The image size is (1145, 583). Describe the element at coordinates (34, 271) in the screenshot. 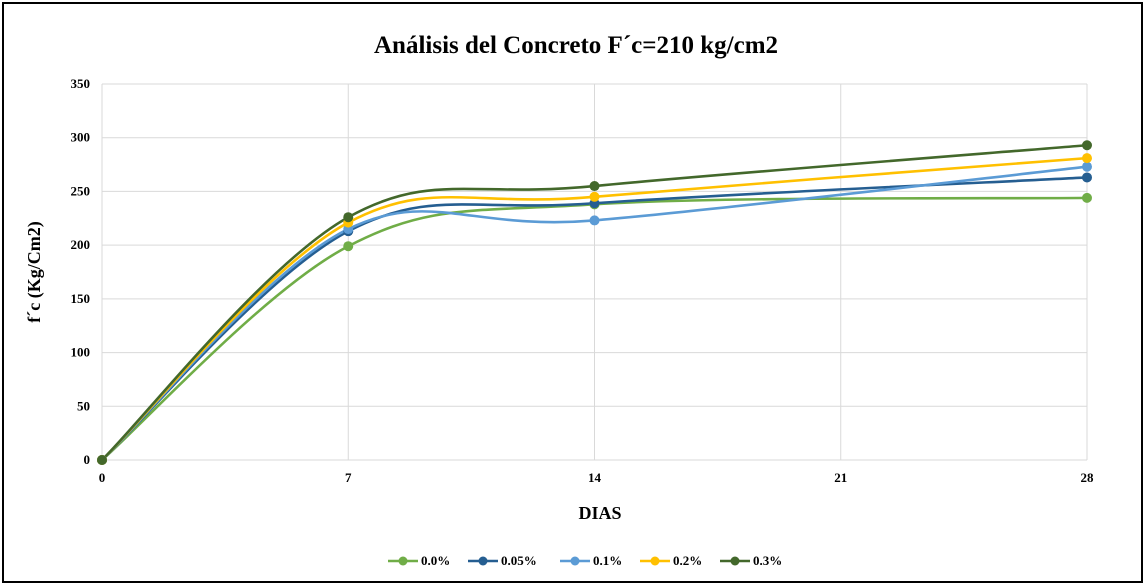

I see `y-axis-title: f´c (Kg/Cm2)` at that location.